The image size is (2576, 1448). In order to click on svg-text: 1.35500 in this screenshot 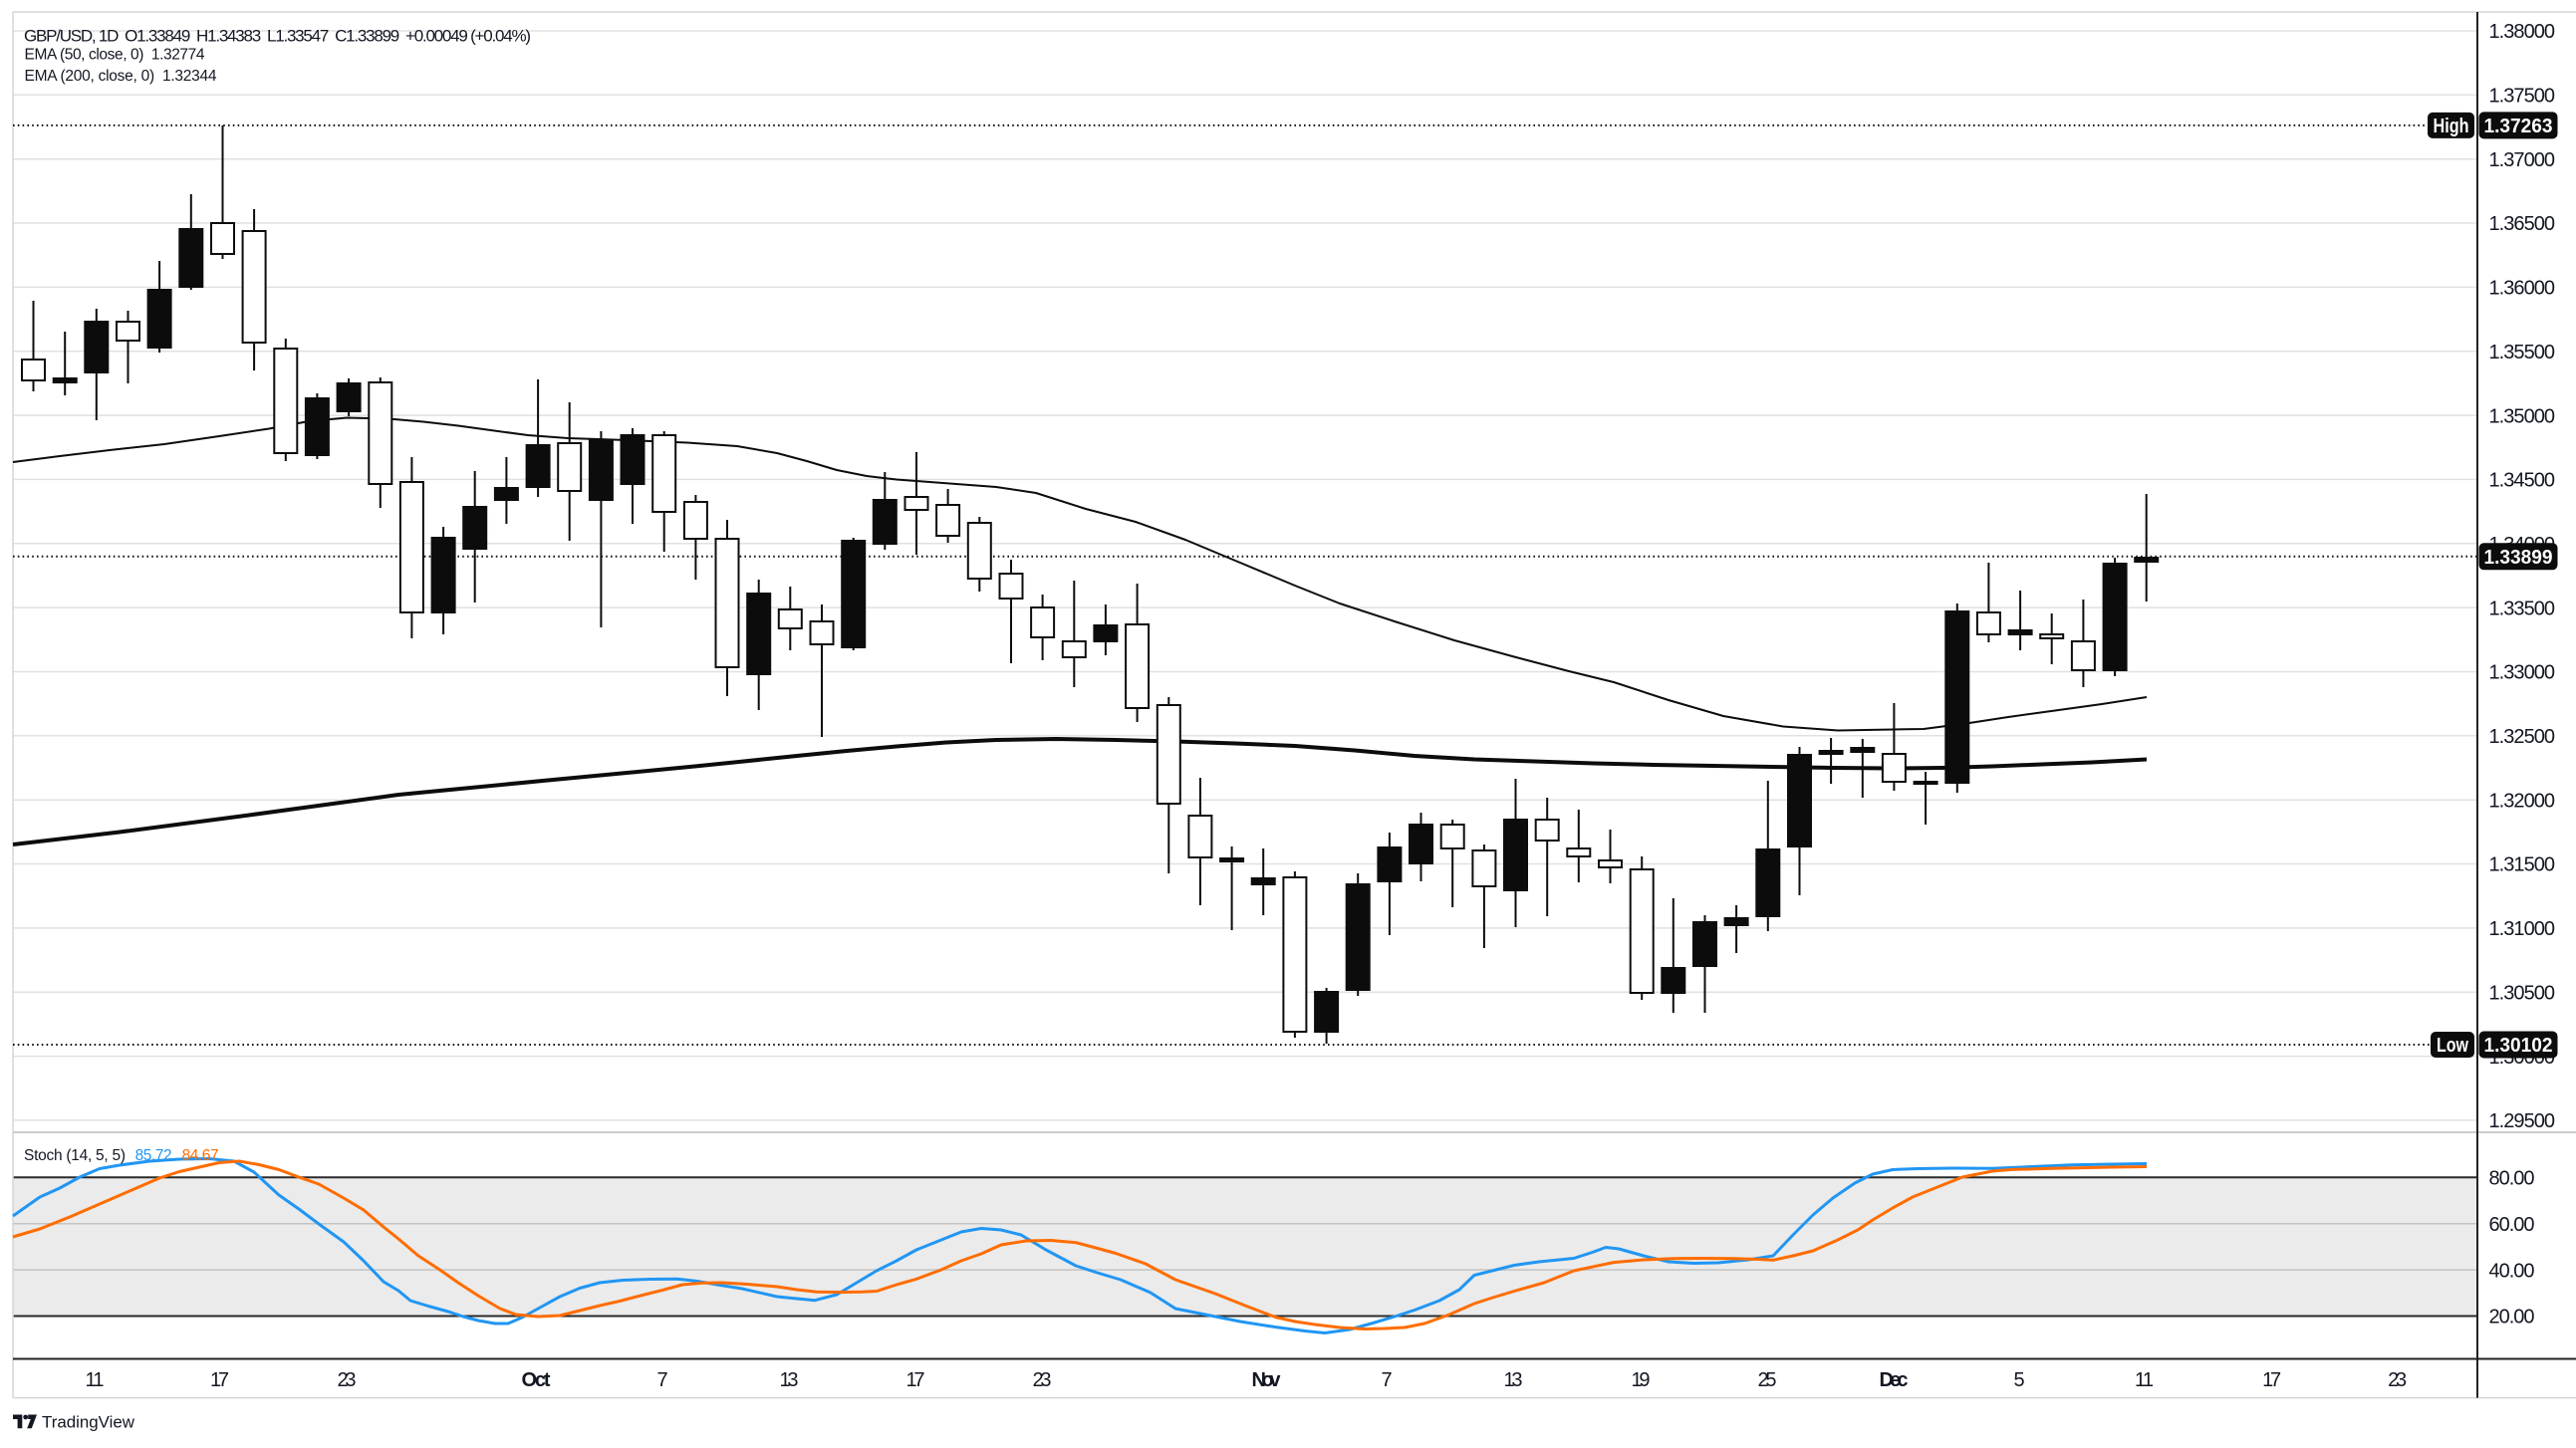, I will do `click(2522, 353)`.